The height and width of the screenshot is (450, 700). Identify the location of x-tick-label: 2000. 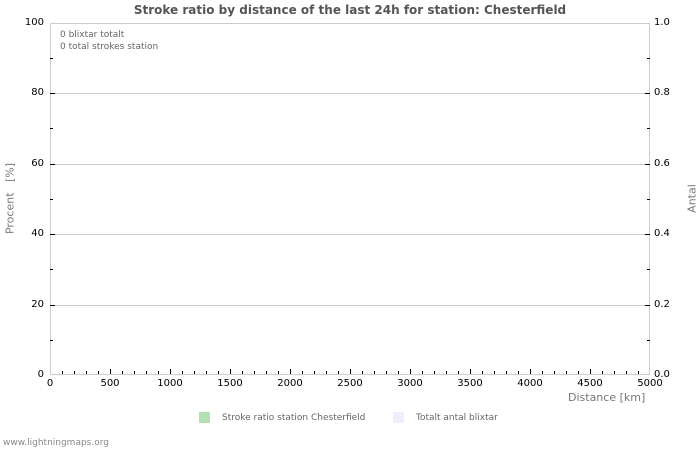
(290, 383).